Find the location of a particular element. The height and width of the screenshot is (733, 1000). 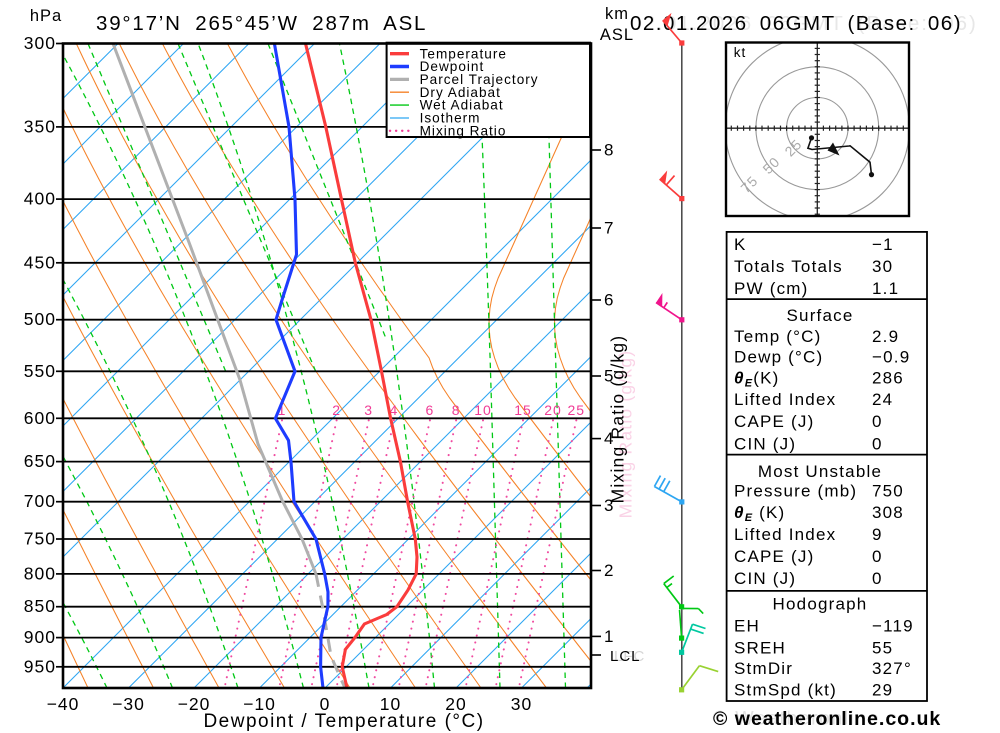

svg-text: hPa is located at coordinates (46, 16).